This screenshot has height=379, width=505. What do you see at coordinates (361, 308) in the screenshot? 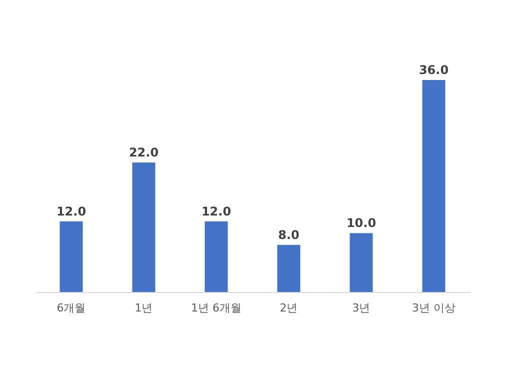
I see `x-tick-label: 3년` at bounding box center [361, 308].